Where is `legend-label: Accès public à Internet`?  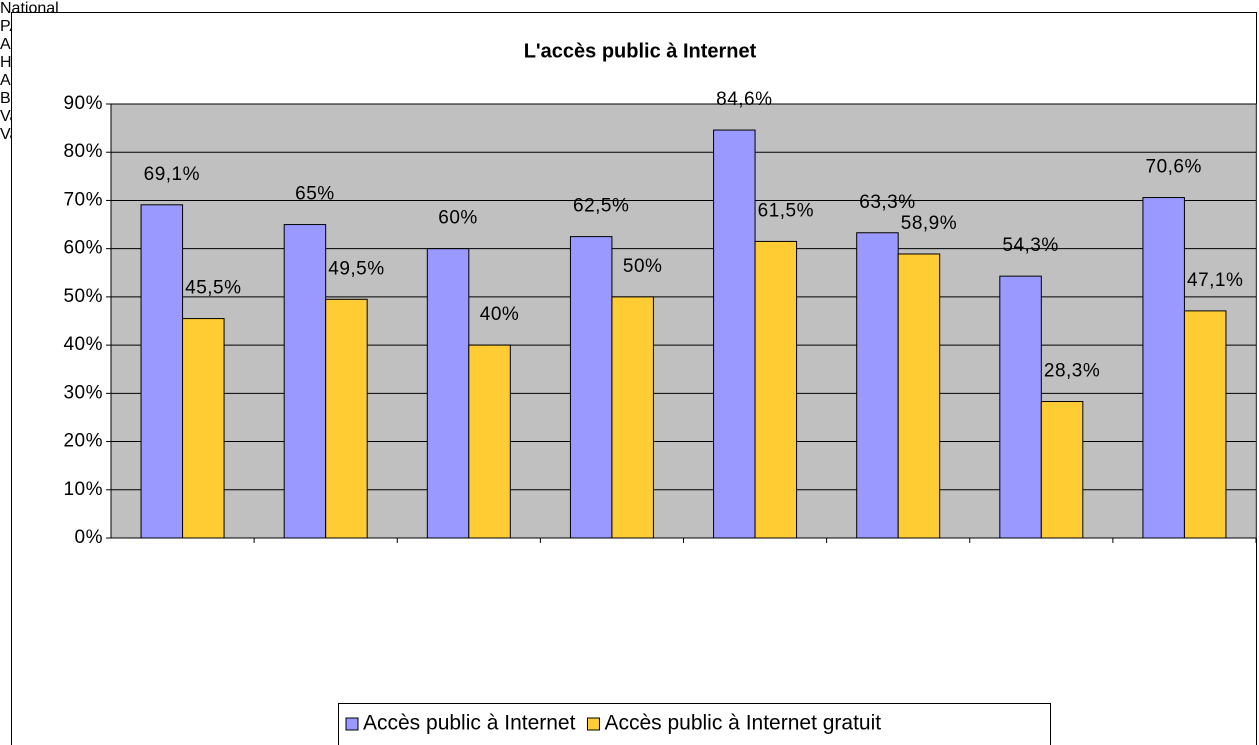 legend-label: Accès public à Internet is located at coordinates (469, 723).